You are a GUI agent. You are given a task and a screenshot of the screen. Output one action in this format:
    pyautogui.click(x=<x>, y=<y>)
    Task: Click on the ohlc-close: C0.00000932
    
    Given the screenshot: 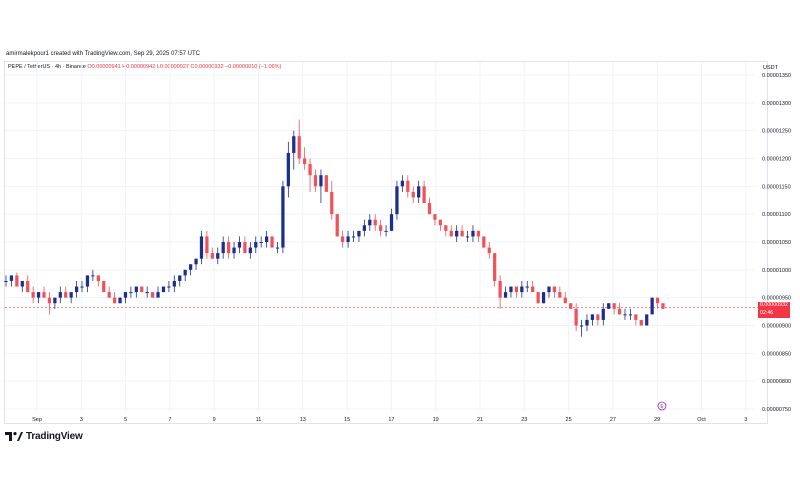 What is the action you would take?
    pyautogui.click(x=207, y=67)
    